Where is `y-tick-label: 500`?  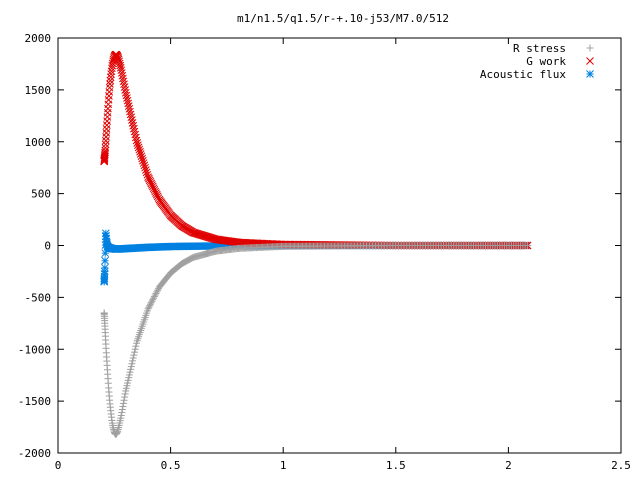
y-tick-label: 500 is located at coordinates (41, 194).